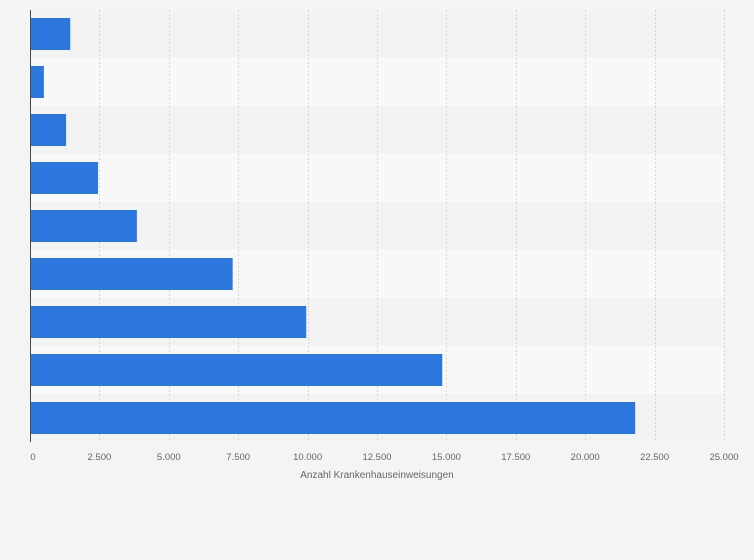  I want to click on x-tick-label: 17.500, so click(515, 457).